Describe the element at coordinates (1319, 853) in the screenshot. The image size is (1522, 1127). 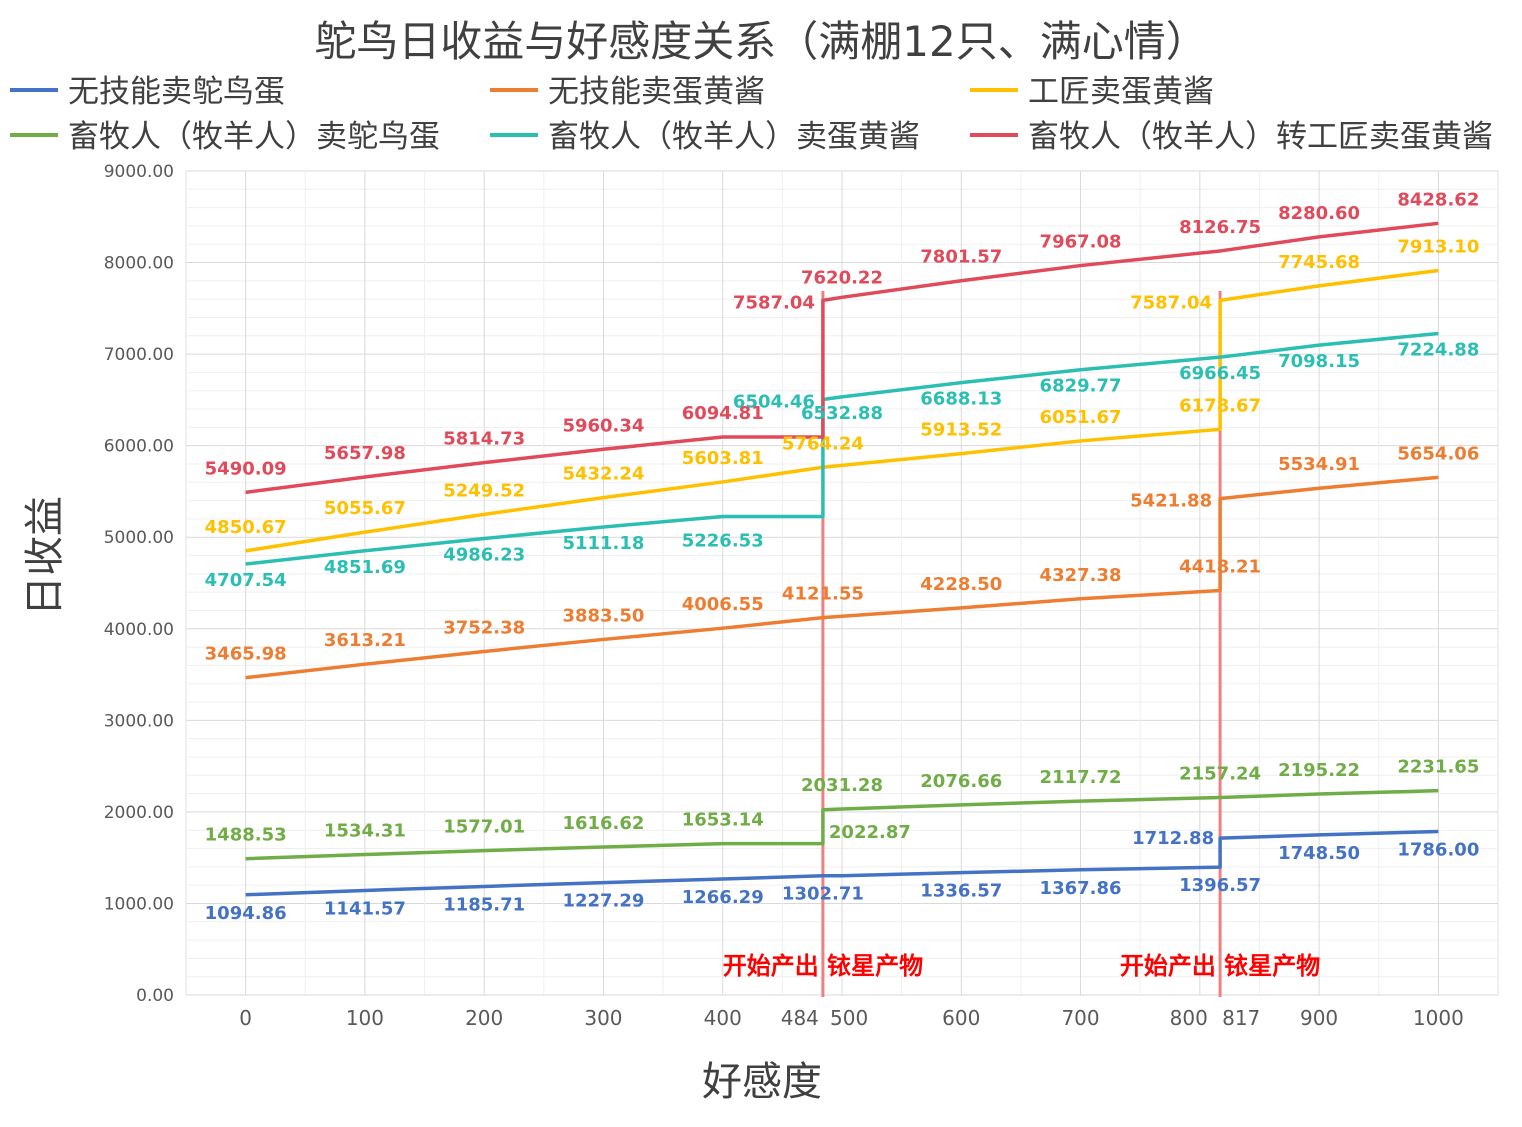
I see `data-label: 1748.50` at that location.